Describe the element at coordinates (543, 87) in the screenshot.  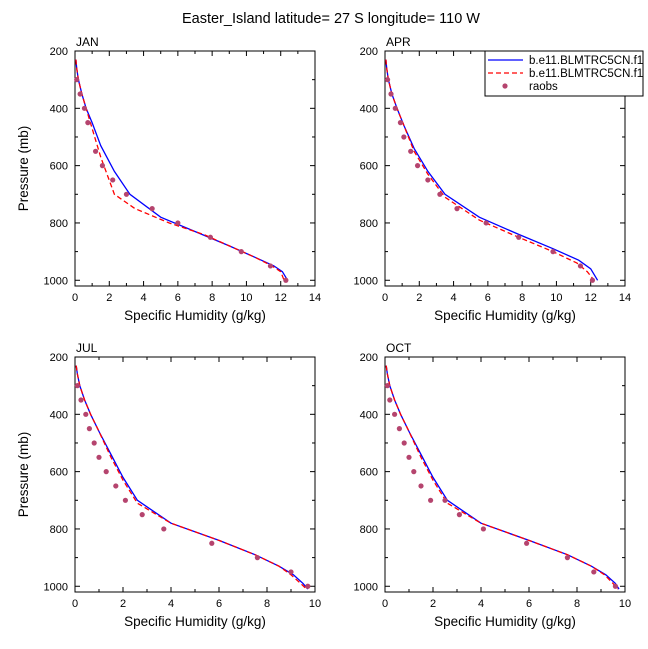
I see `legend-label: raobs` at that location.